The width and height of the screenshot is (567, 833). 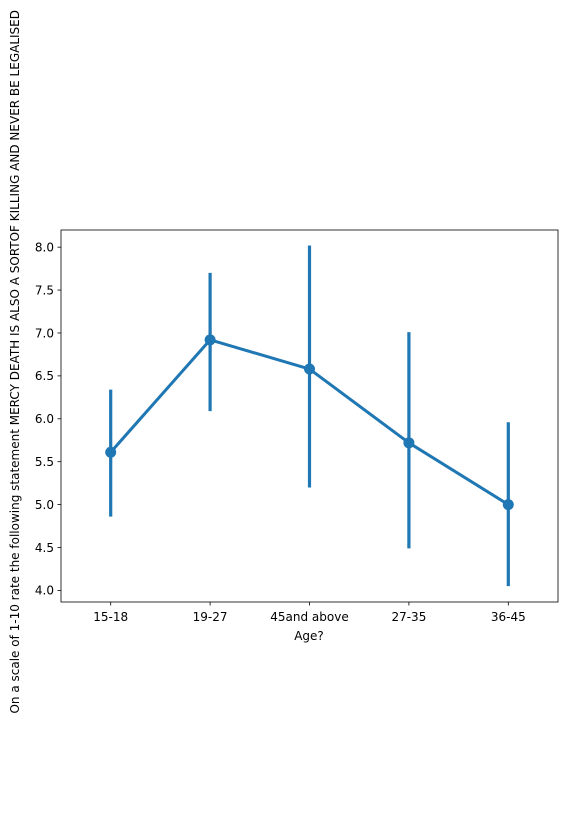 I want to click on y-tick-label: 4.5, so click(x=44, y=548).